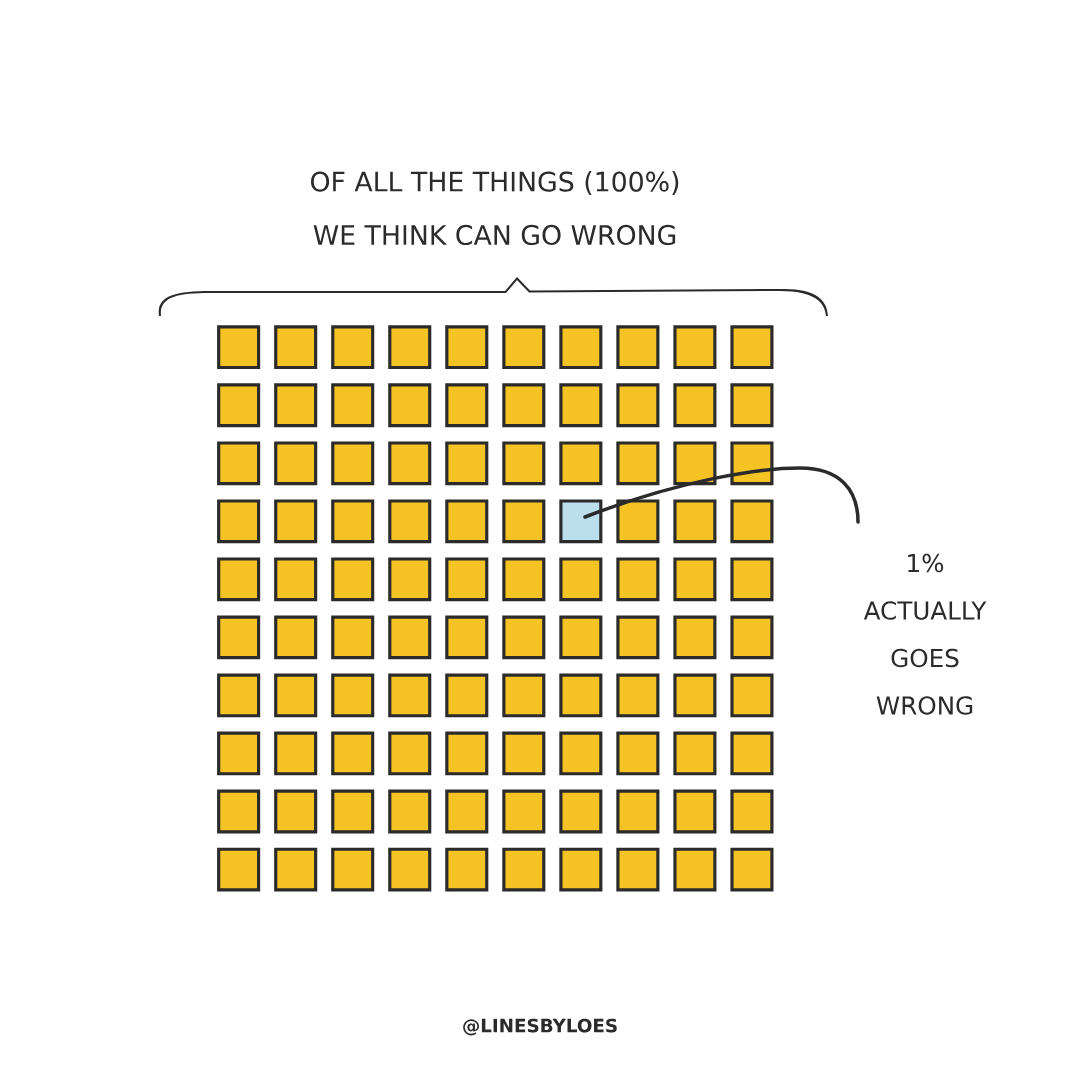 This screenshot has width=1080, height=1080. Describe the element at coordinates (540, 1027) in the screenshot. I see `text: @LINESBYLOES` at that location.